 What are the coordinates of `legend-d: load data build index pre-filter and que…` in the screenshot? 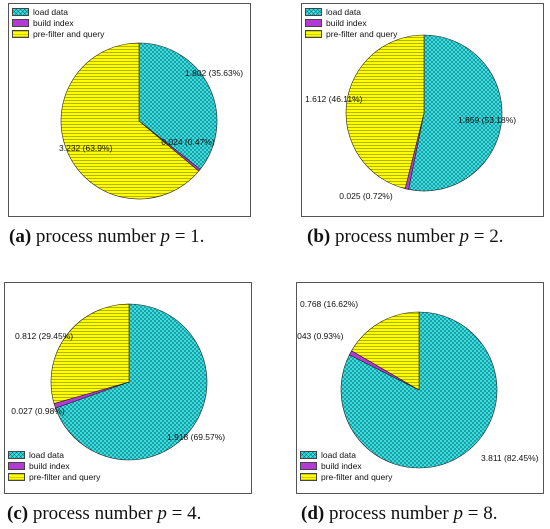 It's located at (346, 465).